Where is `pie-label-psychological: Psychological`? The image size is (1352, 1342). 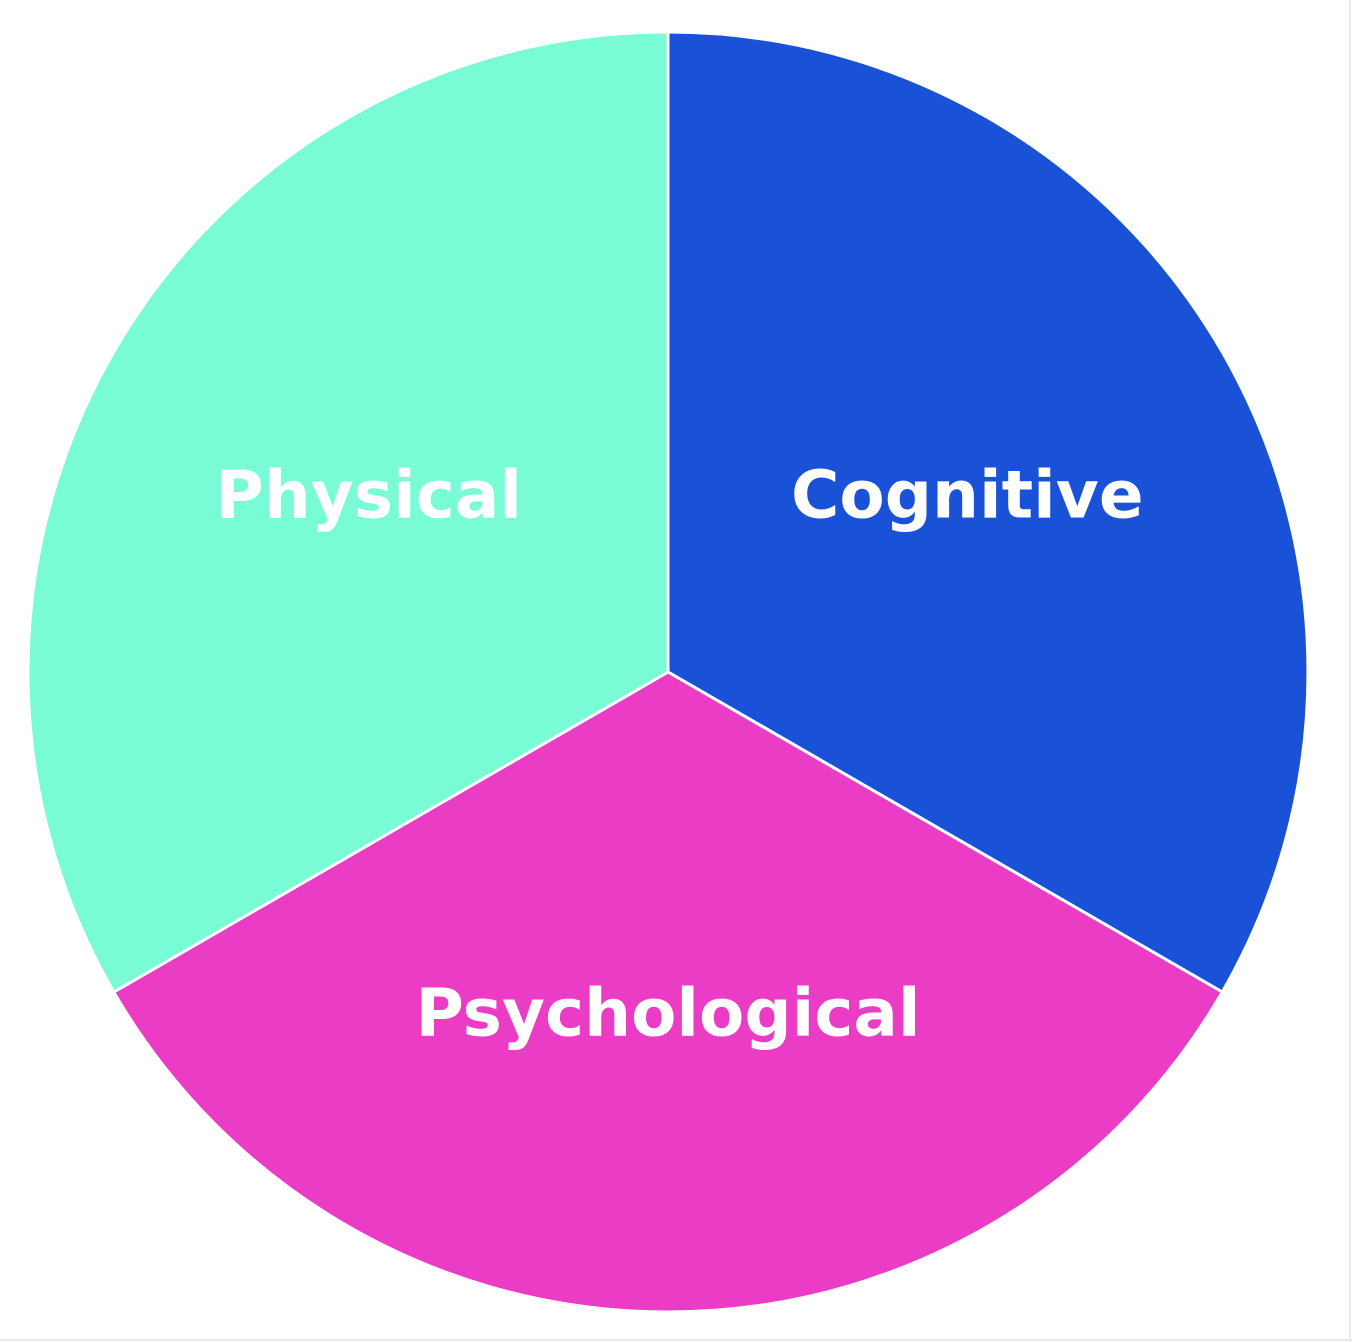
pie-label-psychological: Psychological is located at coordinates (667, 1013).